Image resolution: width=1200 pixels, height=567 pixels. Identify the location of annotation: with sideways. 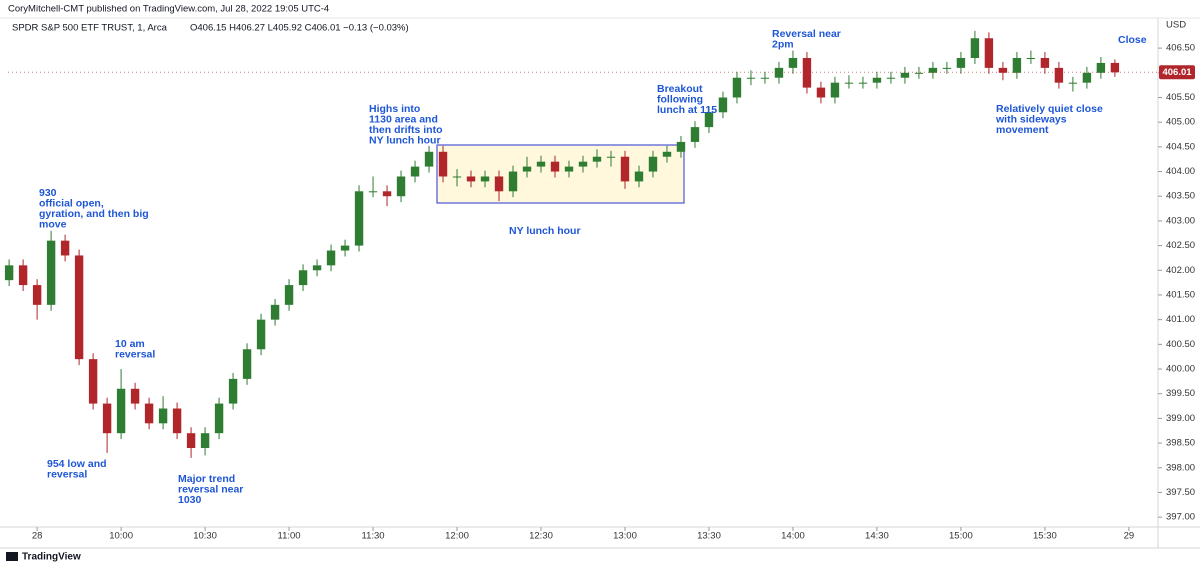
(1031, 119).